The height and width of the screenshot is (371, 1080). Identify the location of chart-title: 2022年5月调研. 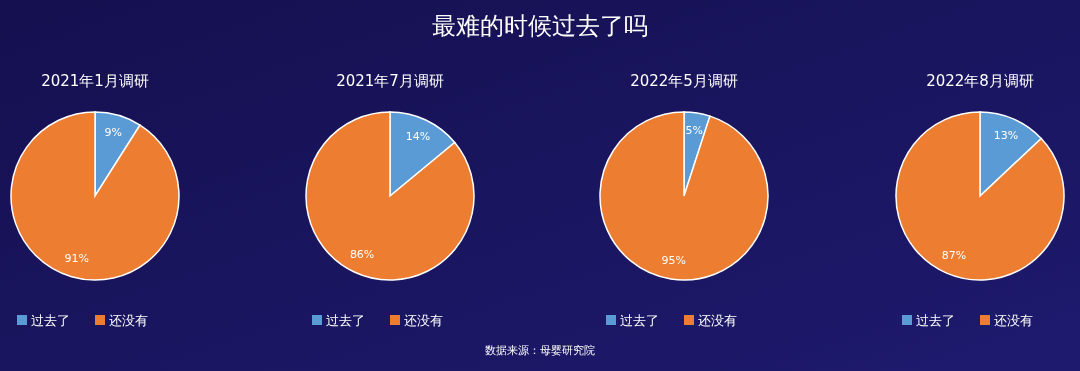
(684, 81).